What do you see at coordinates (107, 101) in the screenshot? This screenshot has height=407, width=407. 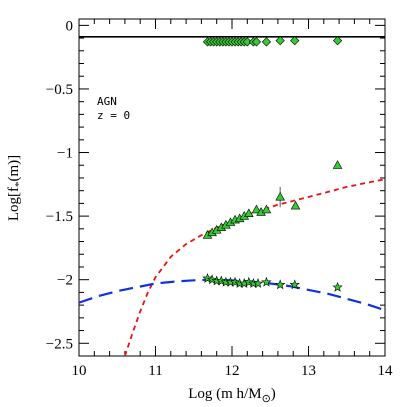 I see `annotation-agn: AGN` at bounding box center [107, 101].